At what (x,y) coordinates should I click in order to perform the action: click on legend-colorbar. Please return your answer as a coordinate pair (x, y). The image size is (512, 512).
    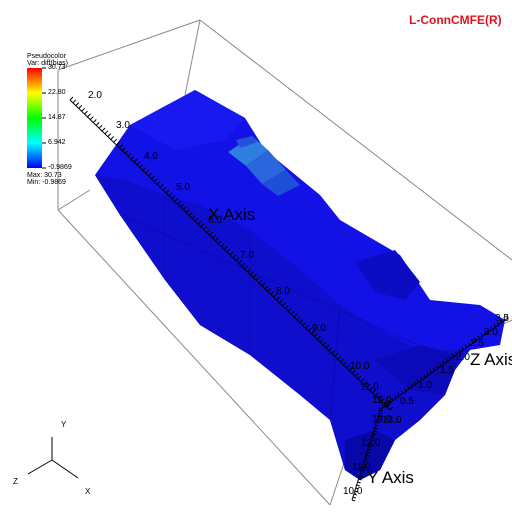
    Looking at the image, I should click on (34, 118).